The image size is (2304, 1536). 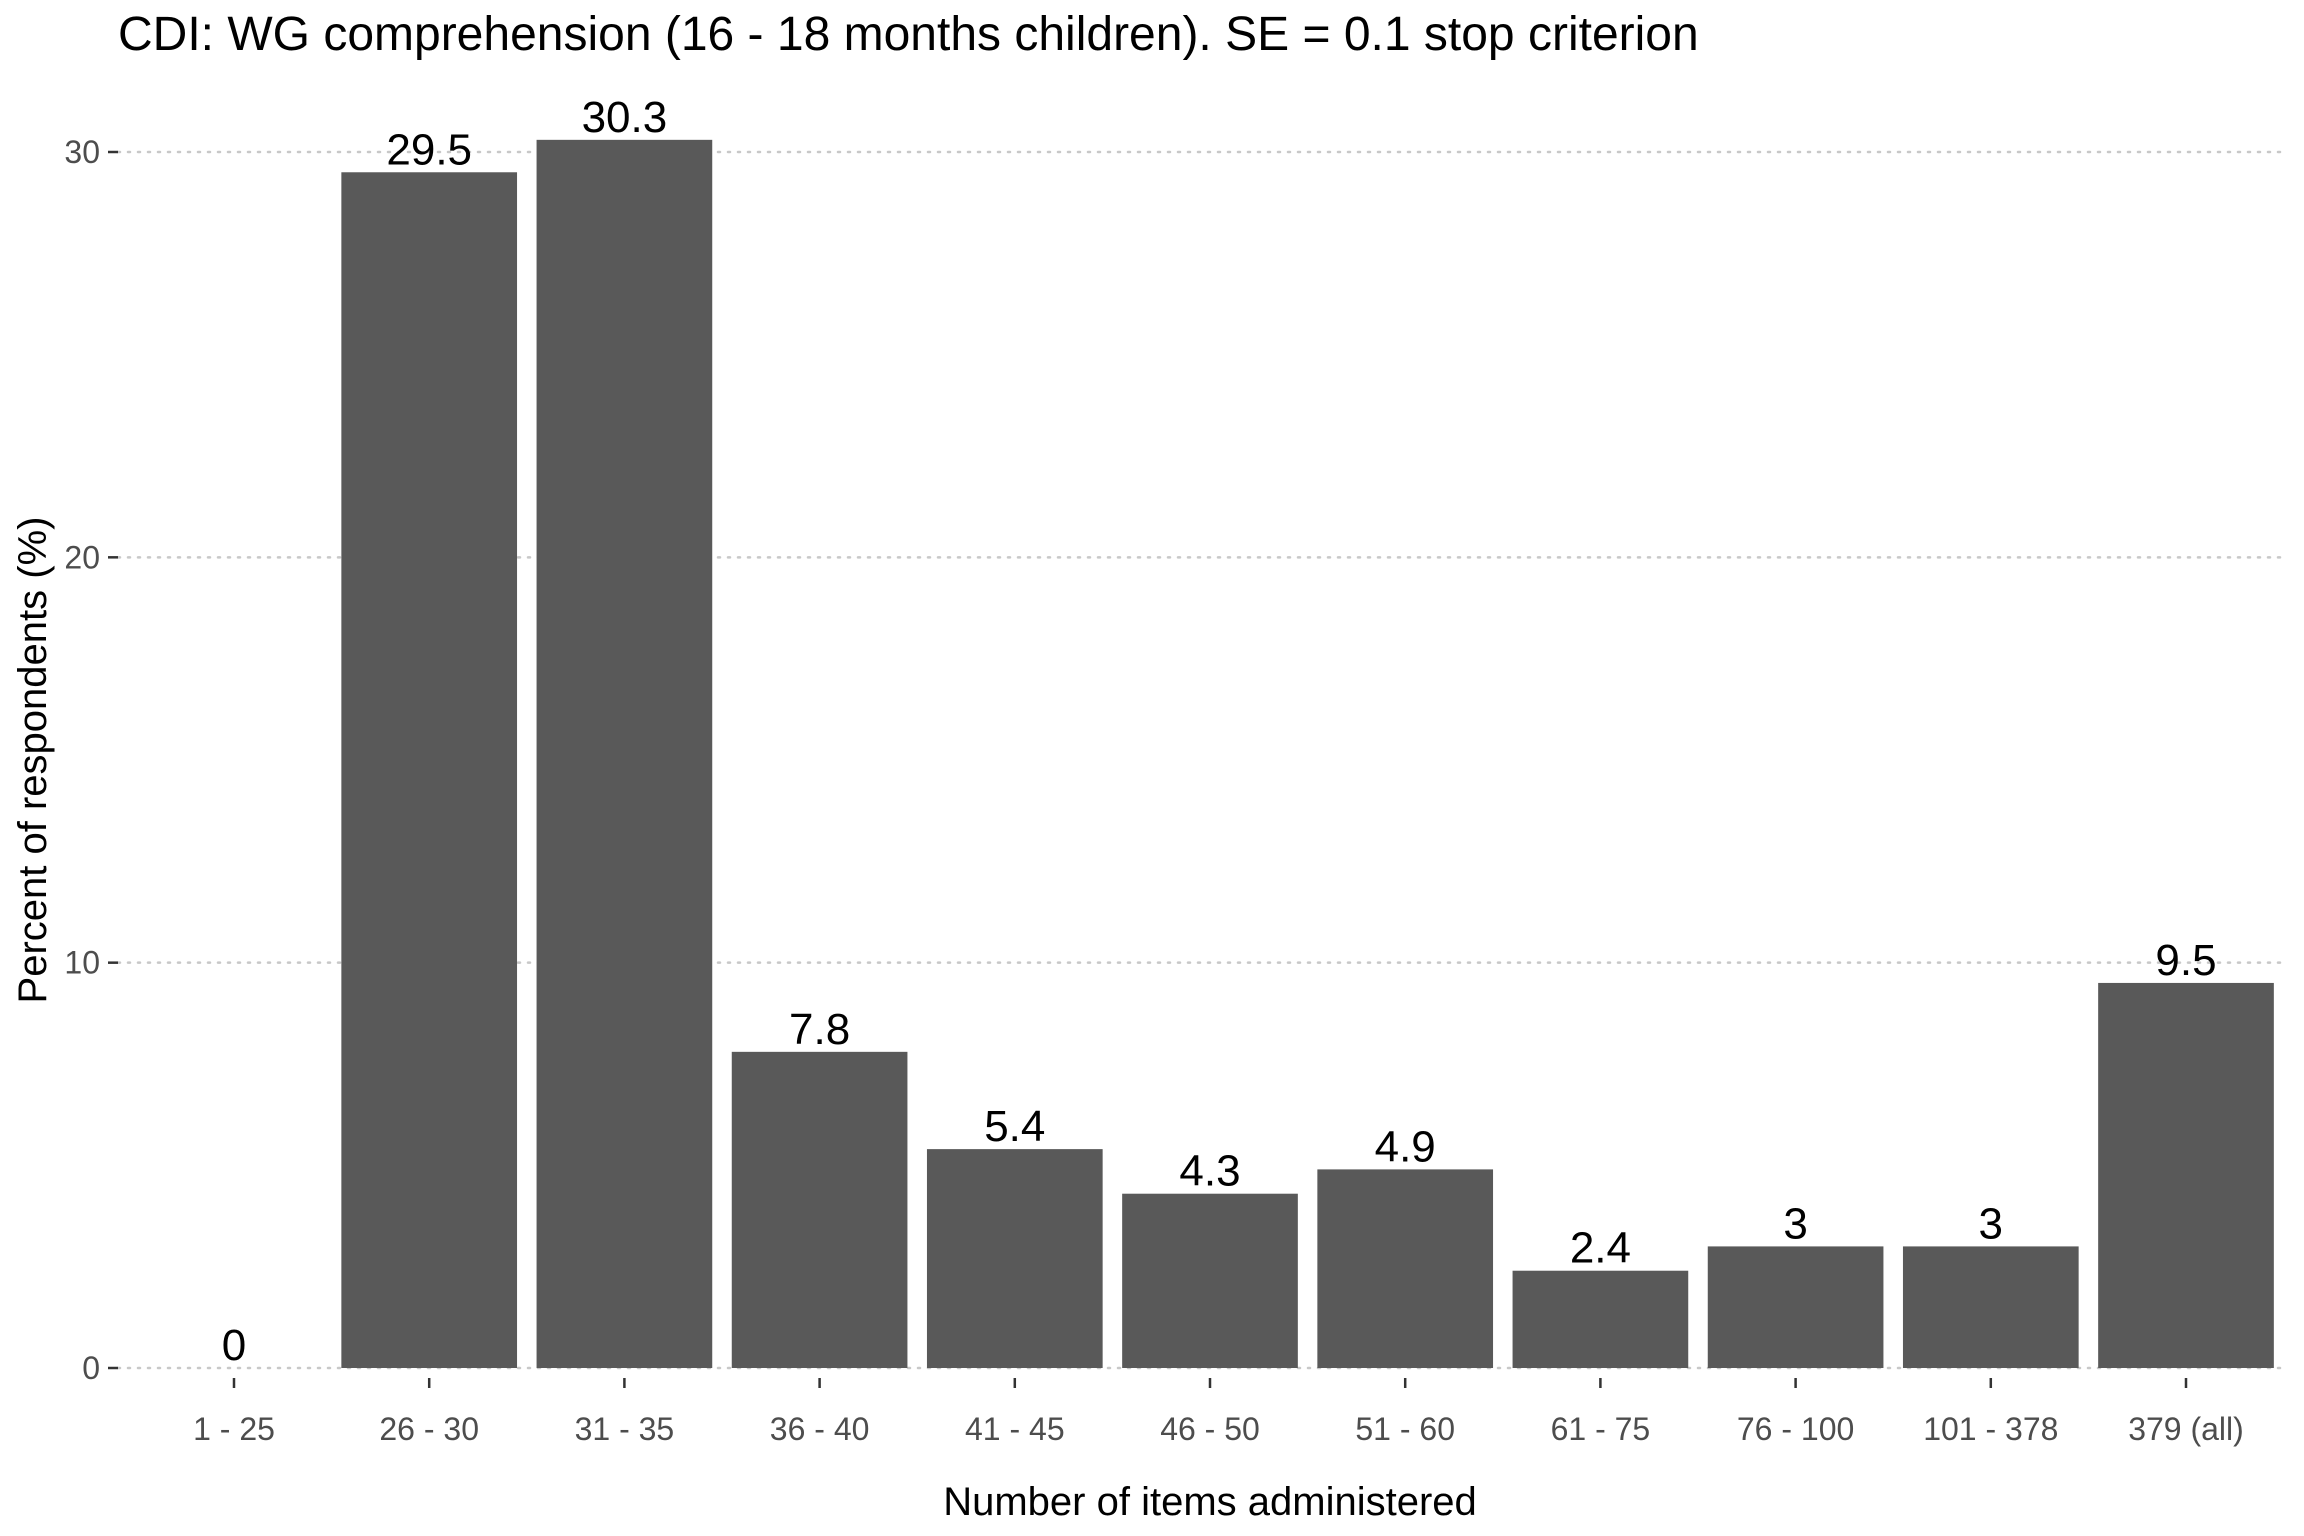 What do you see at coordinates (429, 149) in the screenshot?
I see `bar-value-label: 29.5` at bounding box center [429, 149].